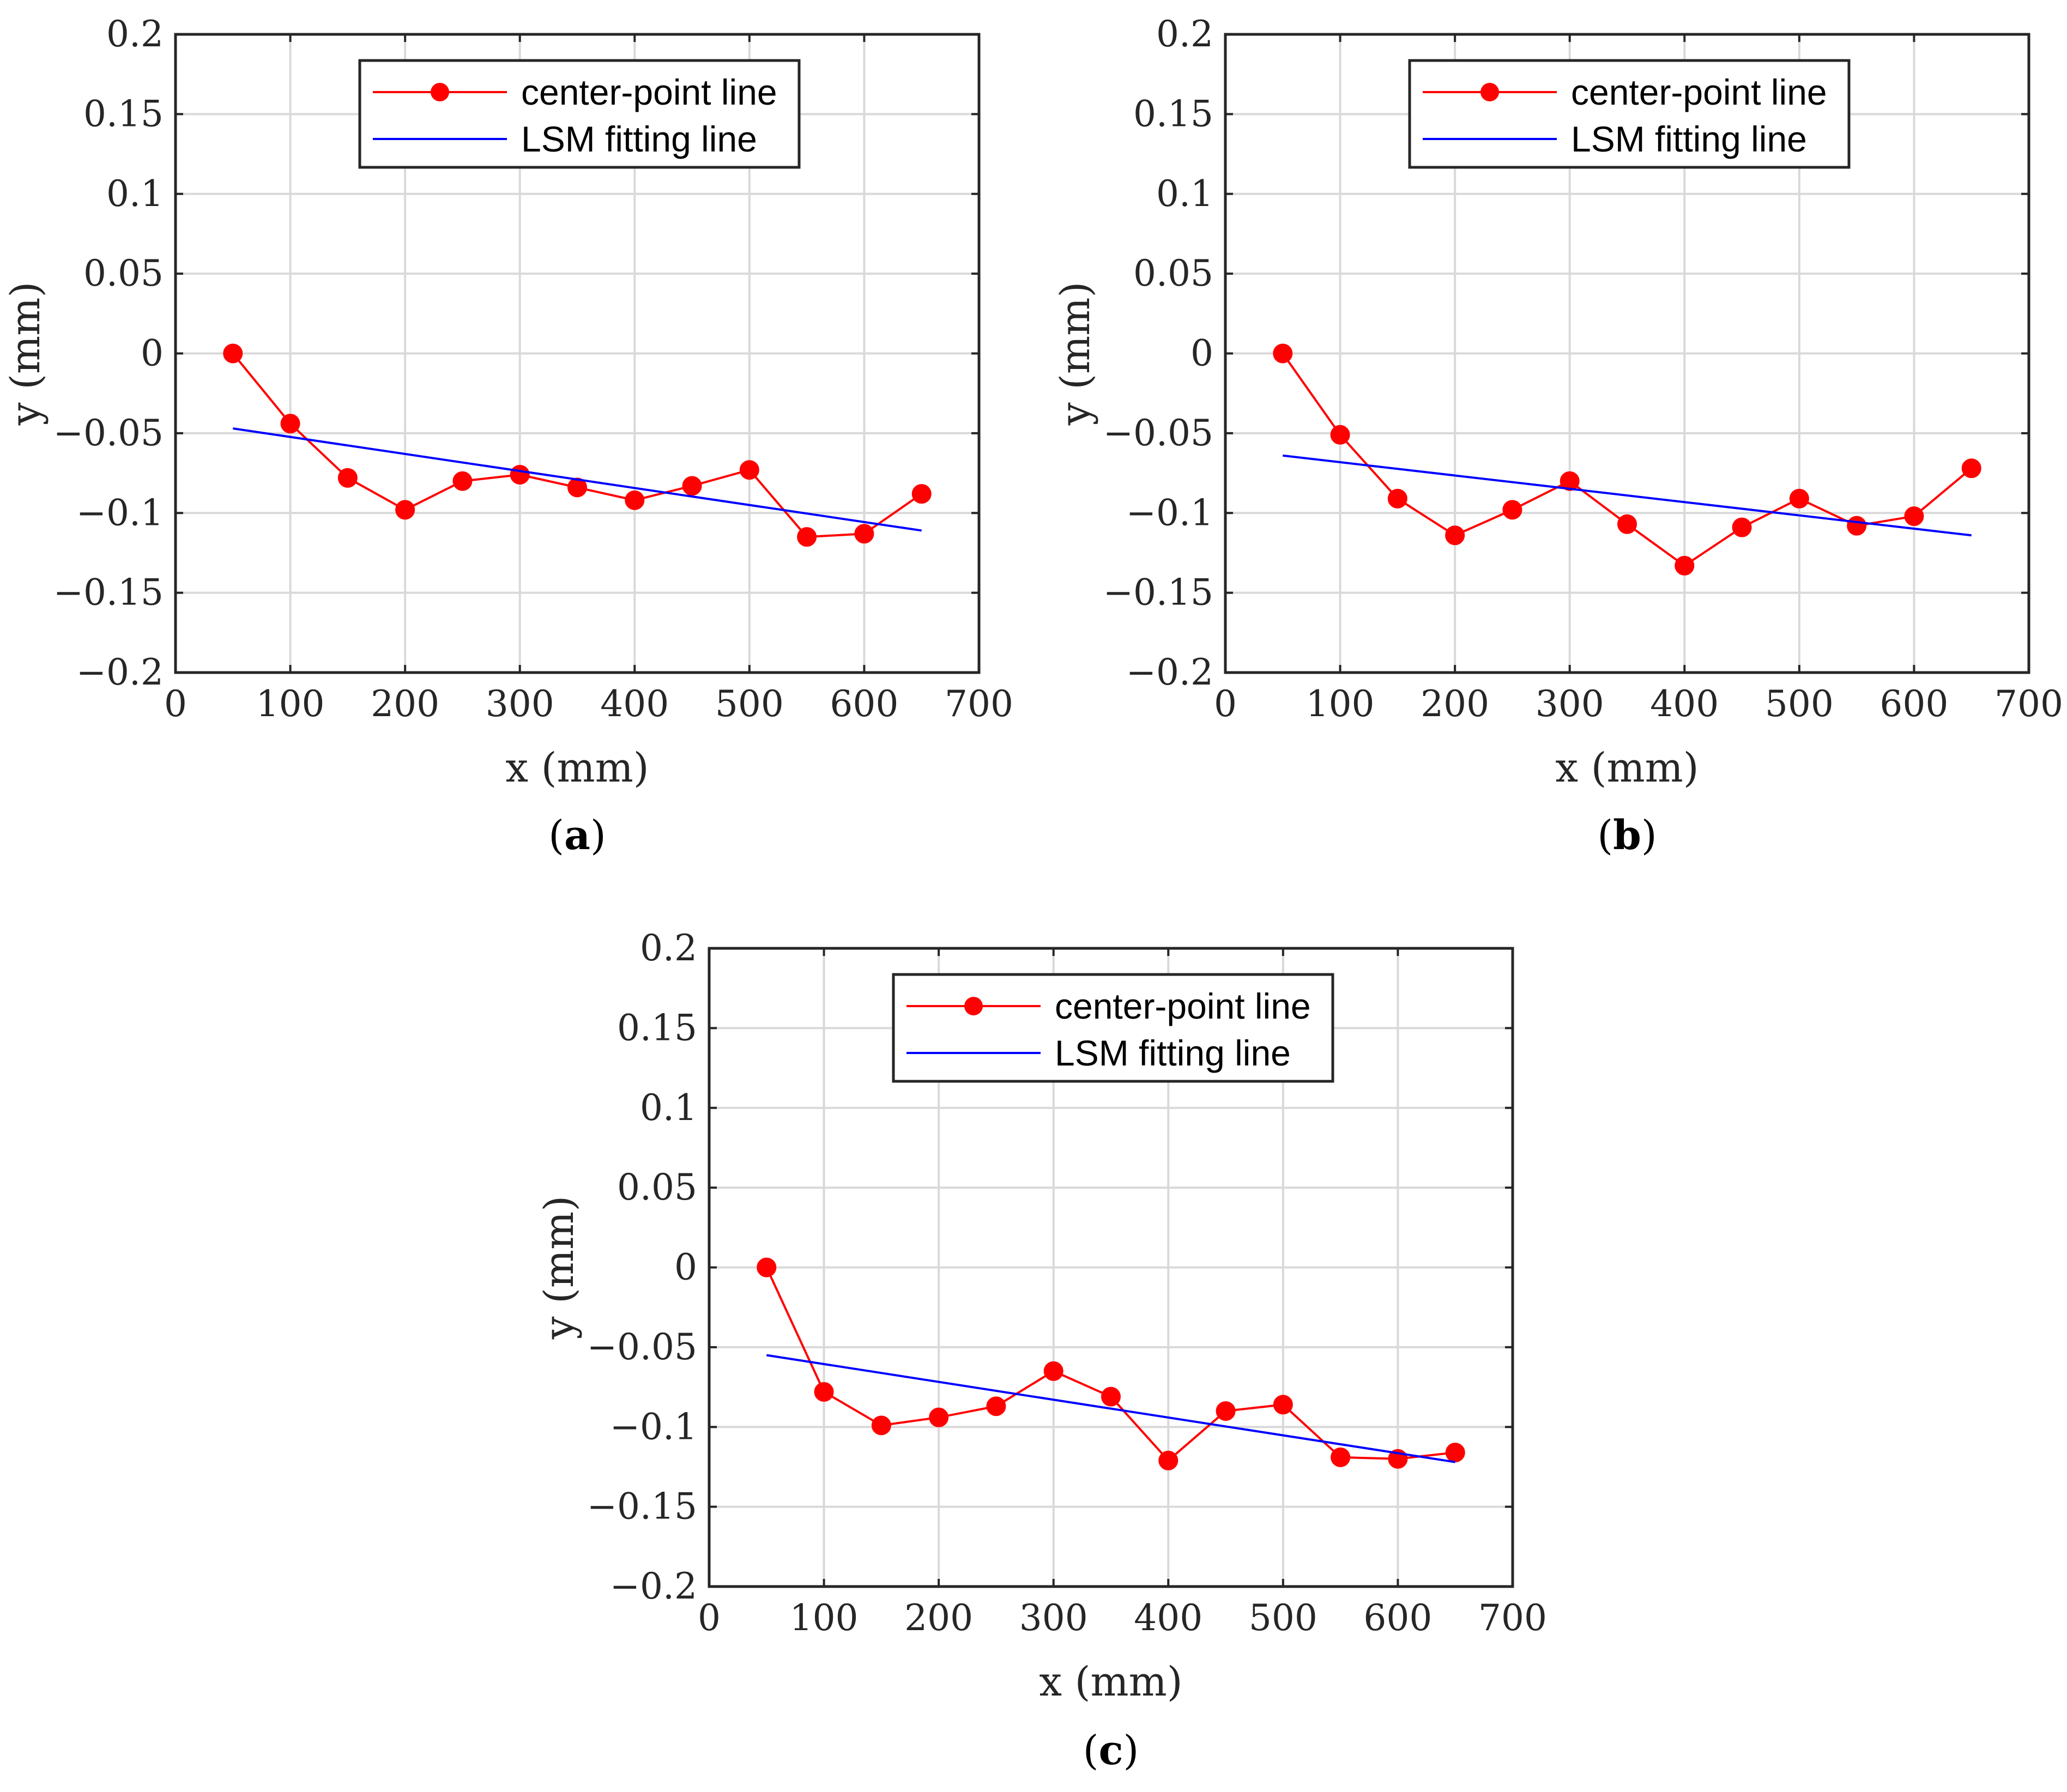 The image size is (2067, 1792). I want to click on x-axis-label: x (mm), so click(1110, 1681).